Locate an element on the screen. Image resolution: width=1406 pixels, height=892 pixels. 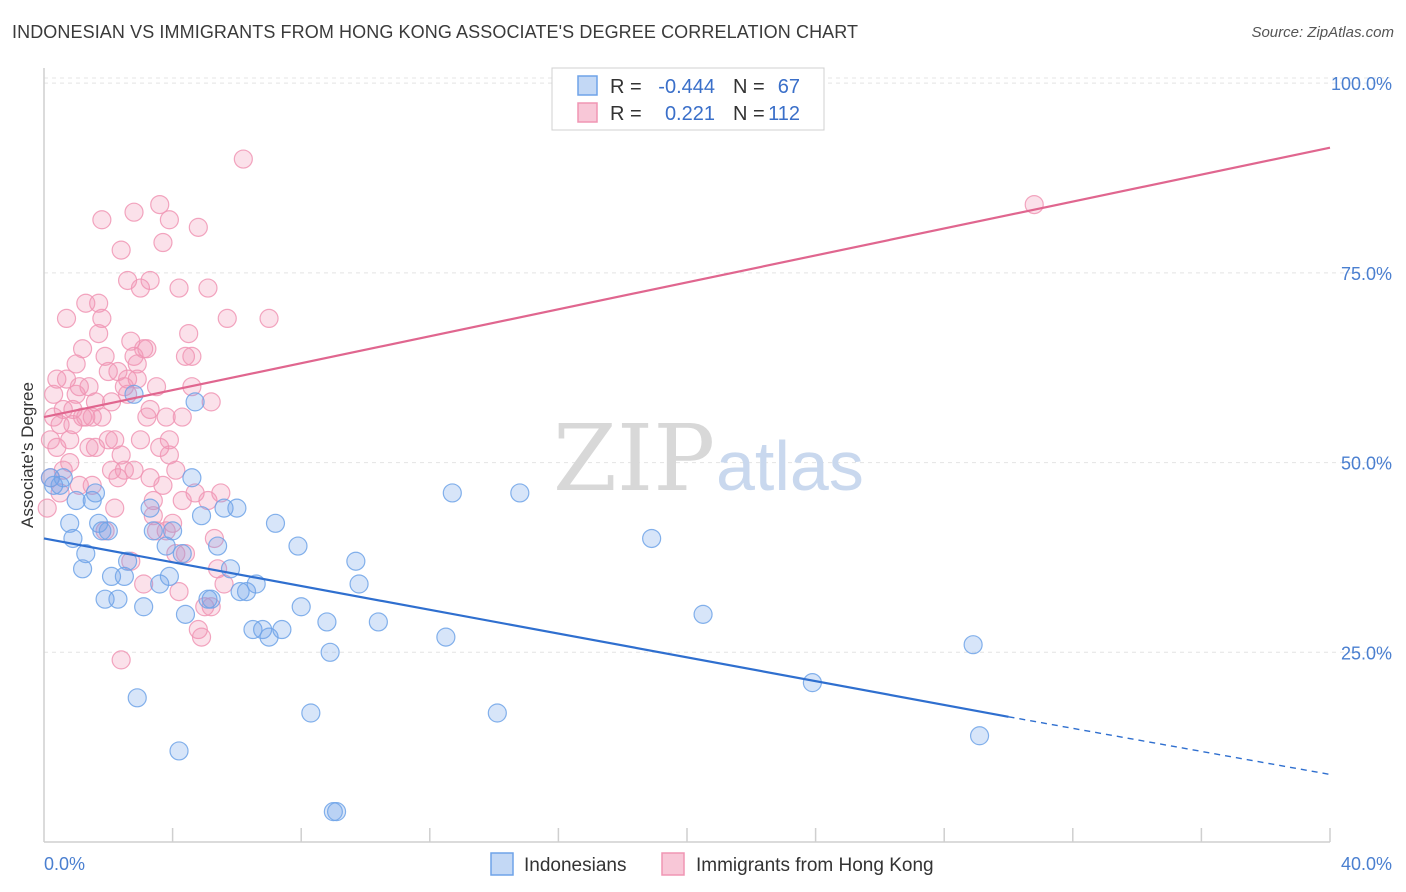
legend-r-label-2: R = is located at coordinates (626, 114).